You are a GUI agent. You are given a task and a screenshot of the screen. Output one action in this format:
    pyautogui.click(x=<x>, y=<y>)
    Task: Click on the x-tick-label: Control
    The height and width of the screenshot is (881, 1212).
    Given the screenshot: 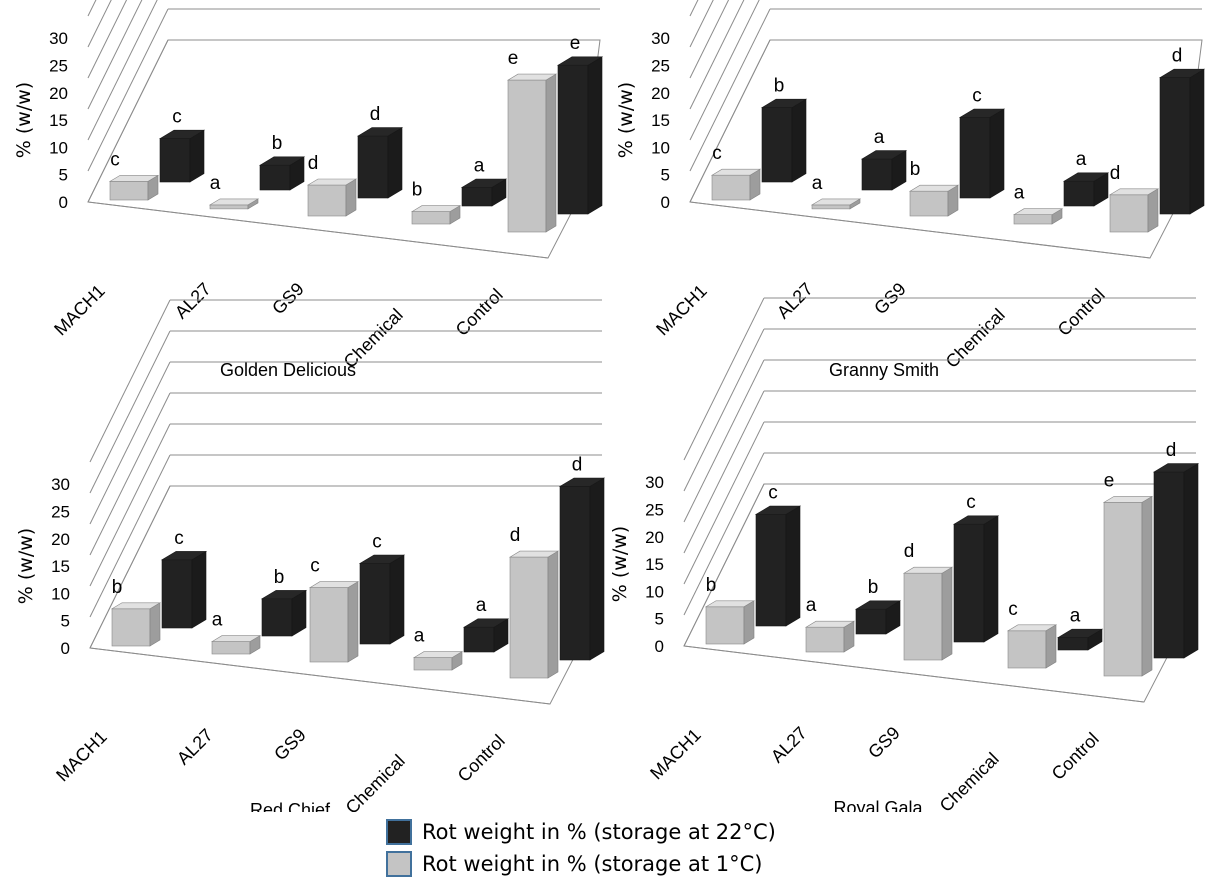 What is the action you would take?
    pyautogui.click(x=479, y=312)
    